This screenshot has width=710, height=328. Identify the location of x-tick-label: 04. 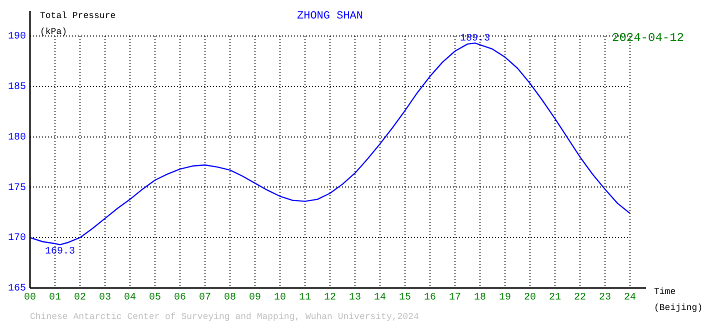
(130, 298).